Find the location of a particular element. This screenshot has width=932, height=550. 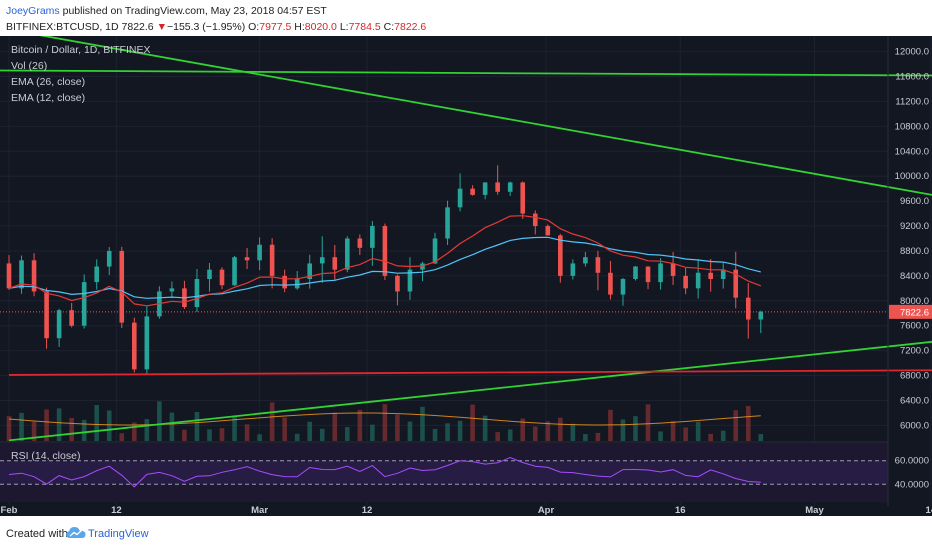

y-tick-label: 10000.0 is located at coordinates (912, 176).